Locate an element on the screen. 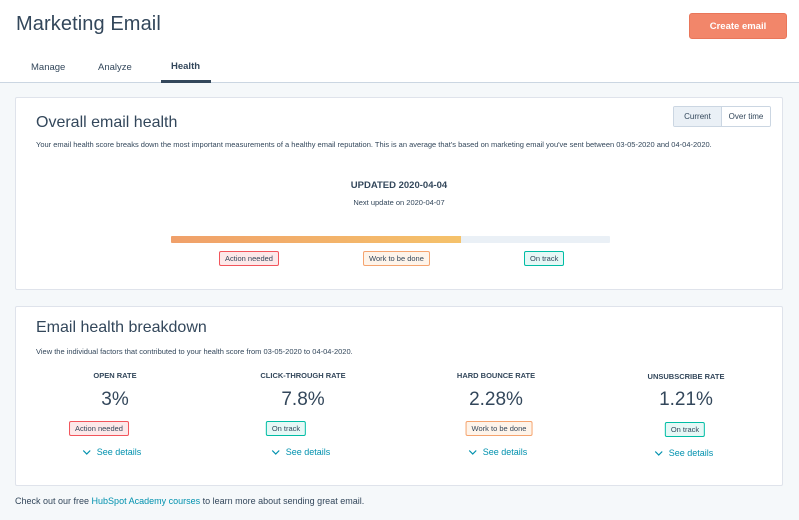  status-badge-open-rate: Action needed is located at coordinates (99, 428).